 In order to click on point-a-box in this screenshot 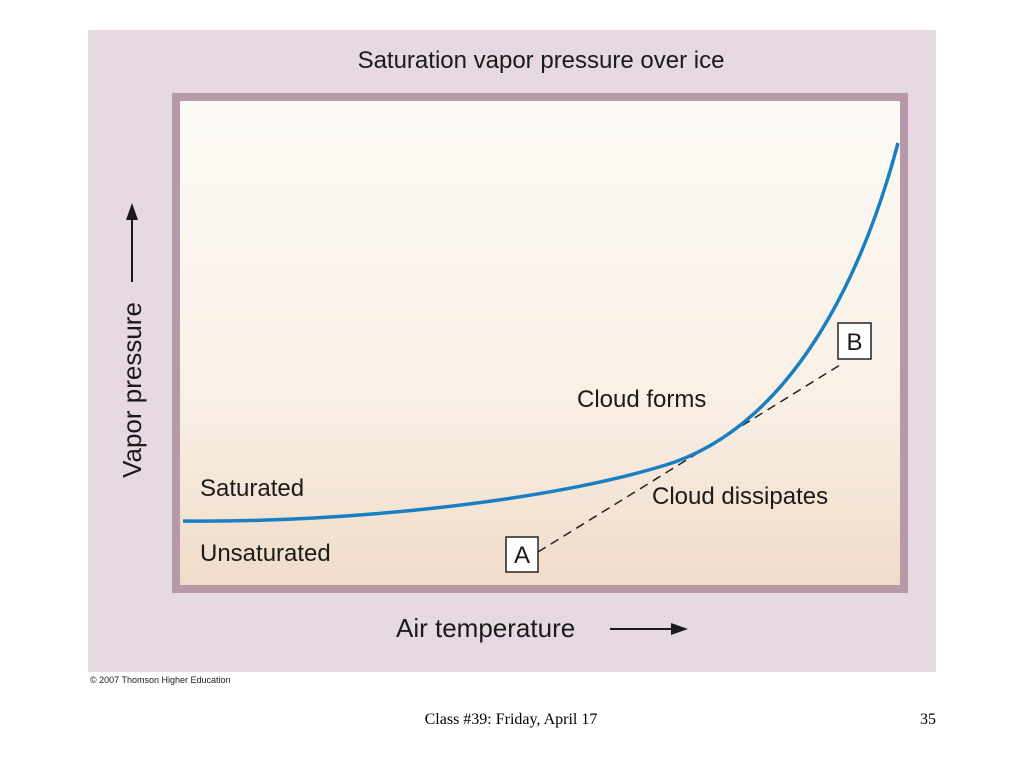, I will do `click(522, 554)`.